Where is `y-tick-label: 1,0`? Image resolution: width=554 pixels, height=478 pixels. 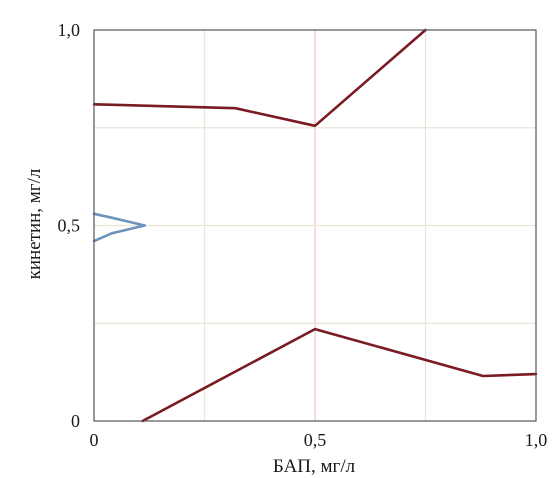 y-tick-label: 1,0 is located at coordinates (69, 30).